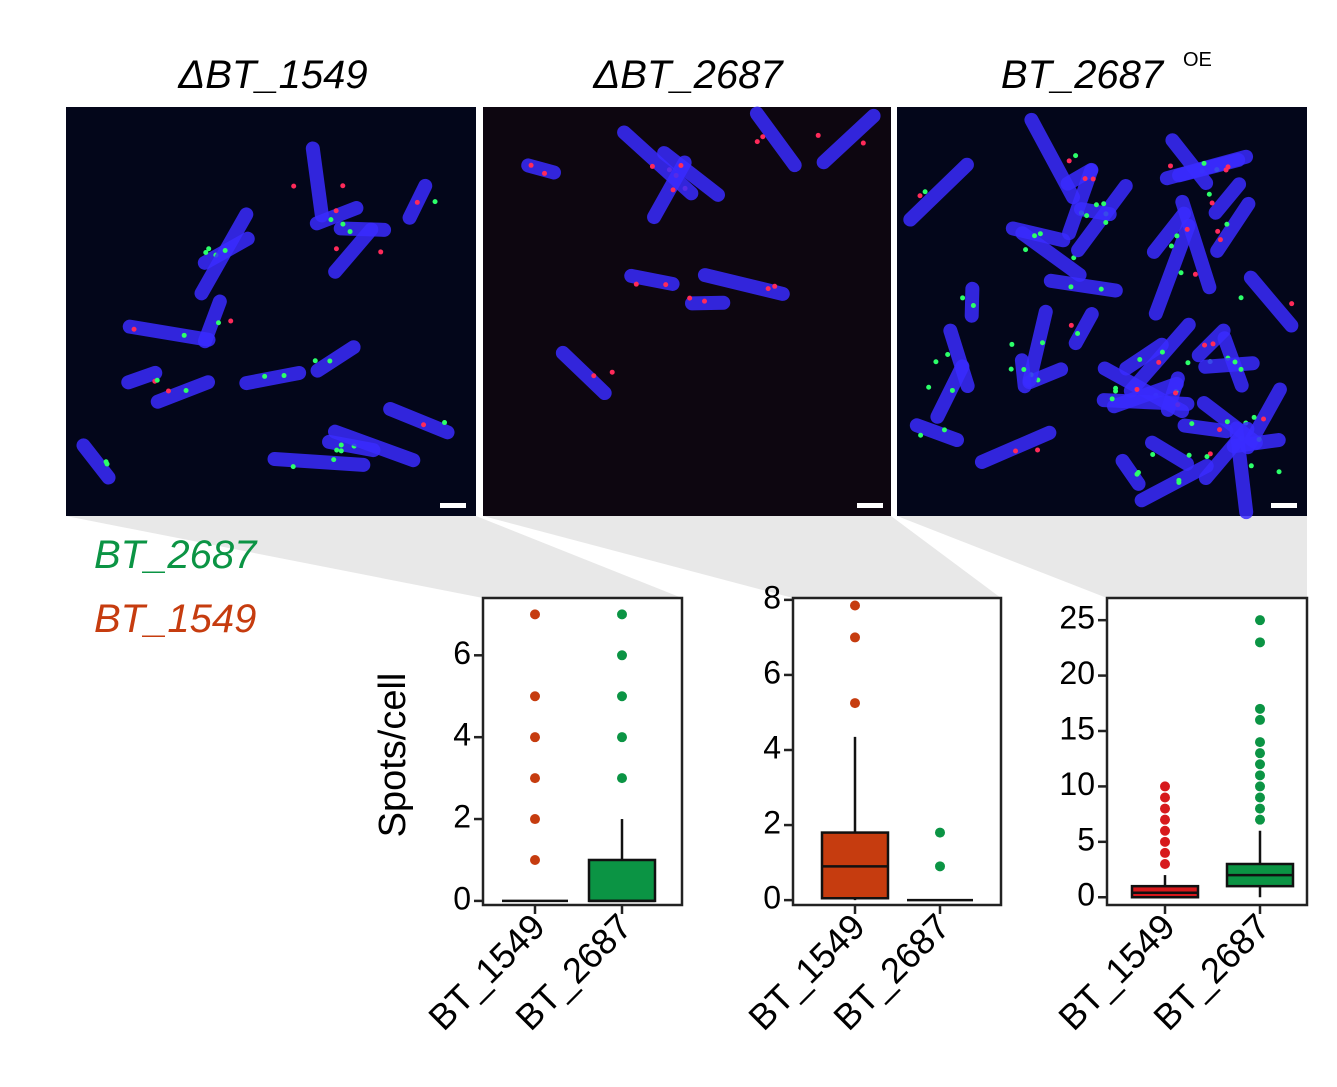 This screenshot has width=1337, height=1087. I want to click on scale-bar, so click(870, 505).